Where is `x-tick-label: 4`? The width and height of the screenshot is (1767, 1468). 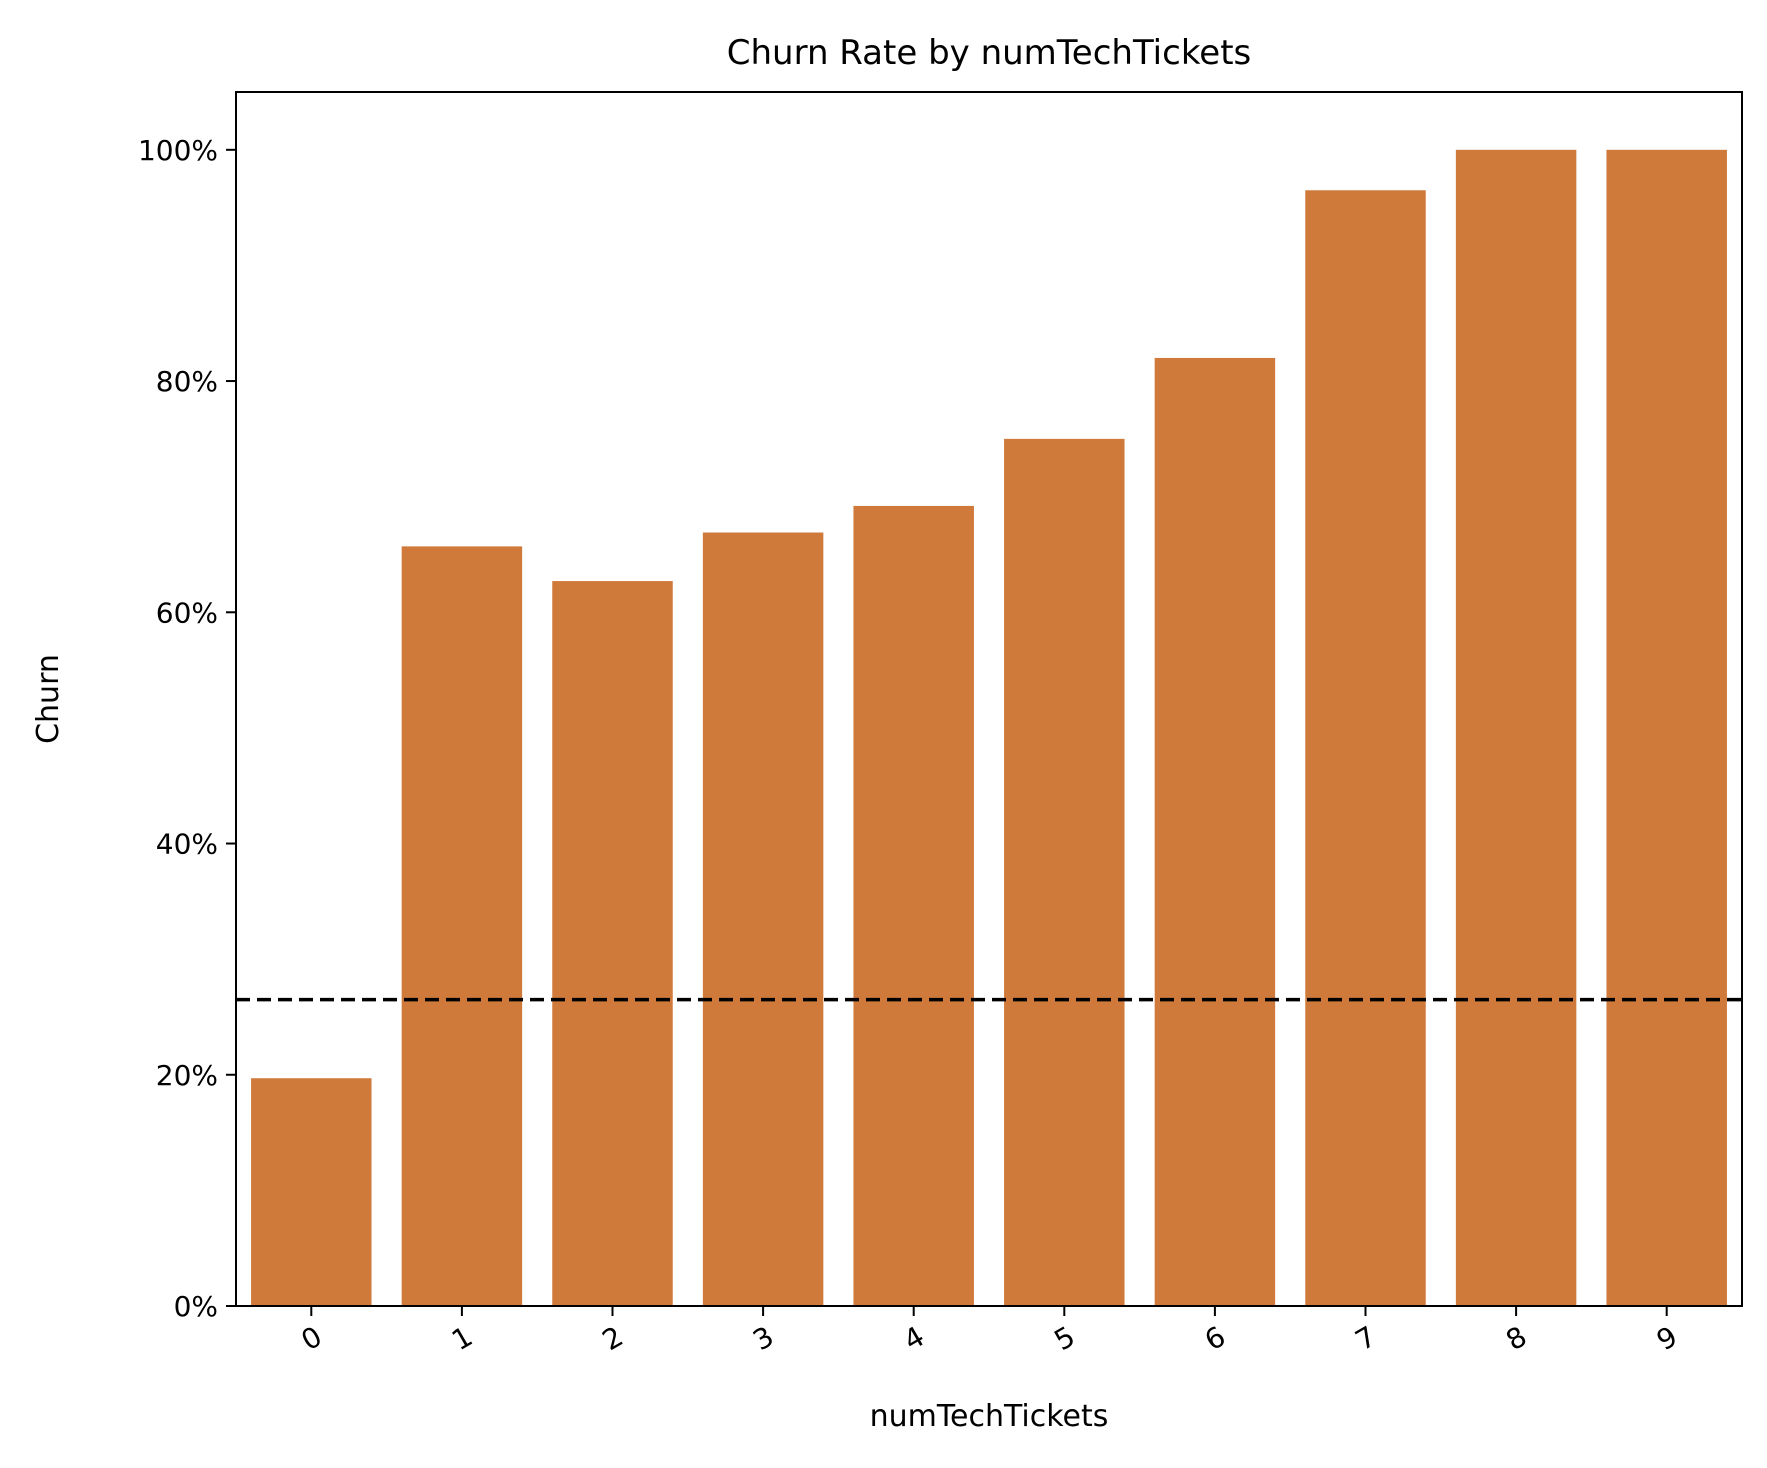
x-tick-label: 4 is located at coordinates (914, 1338).